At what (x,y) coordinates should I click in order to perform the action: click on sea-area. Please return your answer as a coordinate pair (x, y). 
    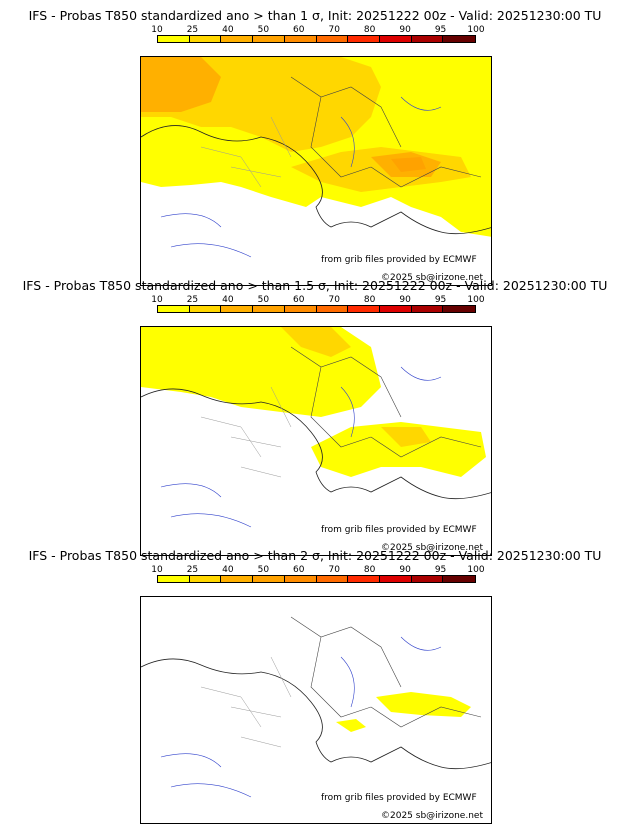
    Looking at the image, I should click on (346, 253).